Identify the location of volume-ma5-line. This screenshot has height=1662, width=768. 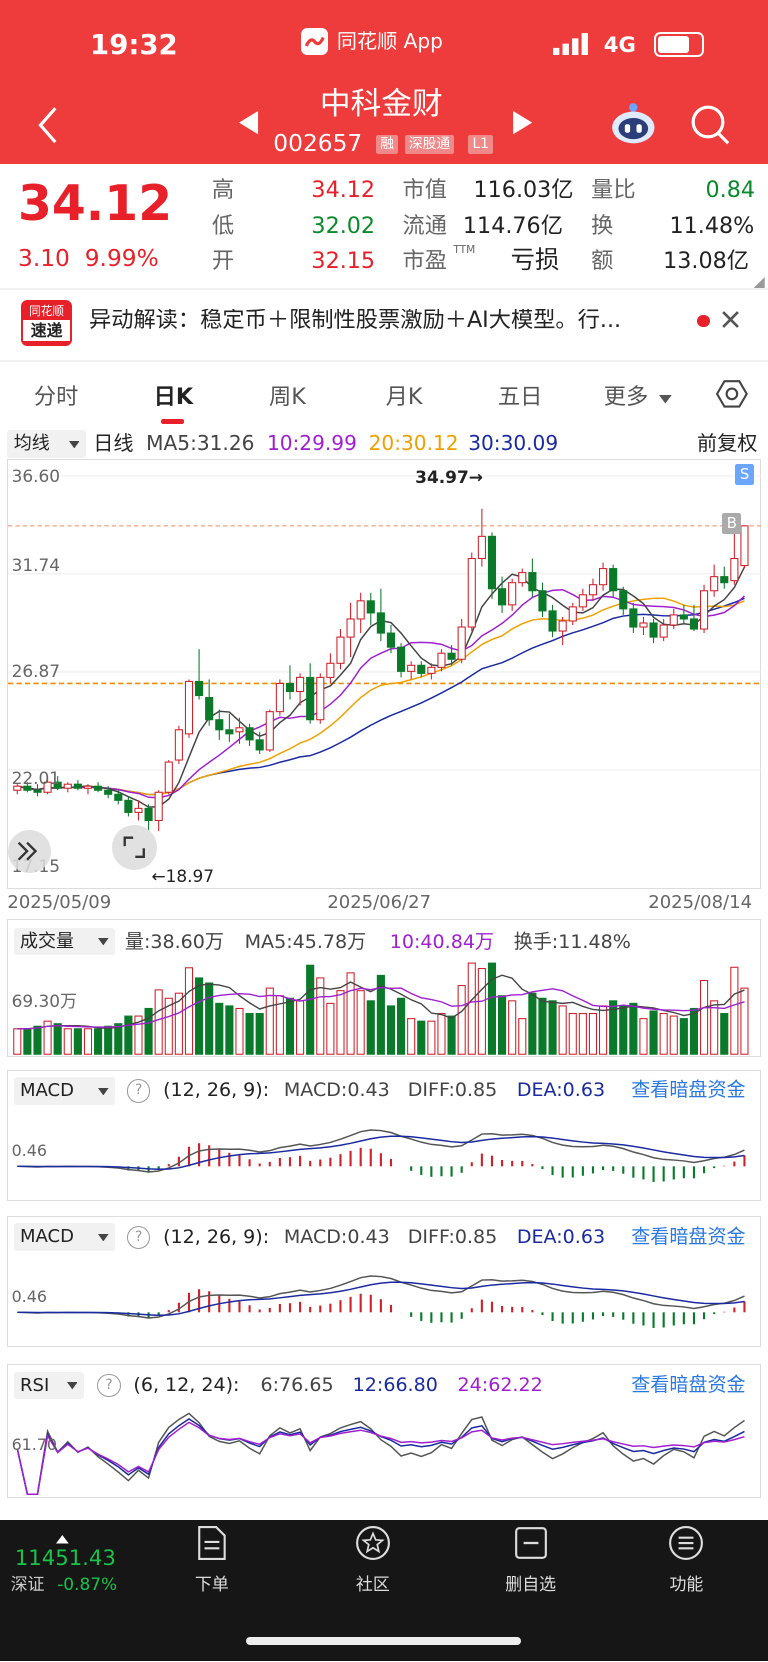
(381, 1002).